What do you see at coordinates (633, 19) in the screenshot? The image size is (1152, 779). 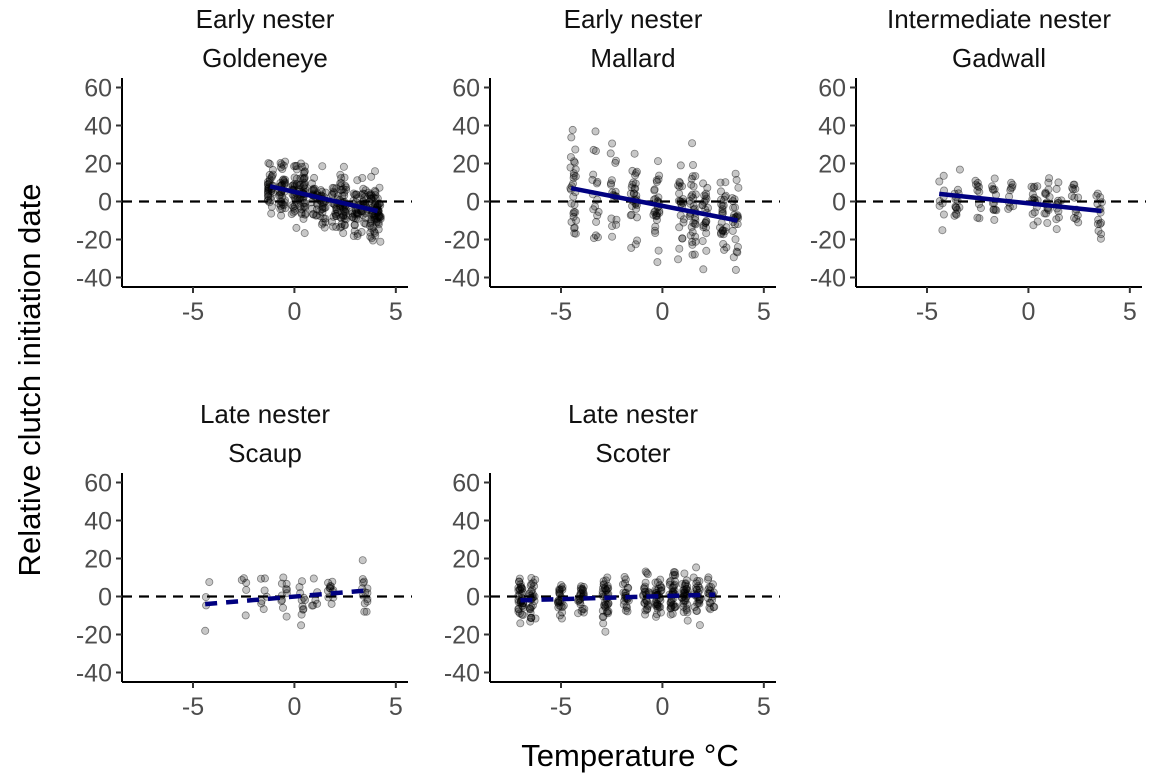 I see `panel-title-line: Early nester` at bounding box center [633, 19].